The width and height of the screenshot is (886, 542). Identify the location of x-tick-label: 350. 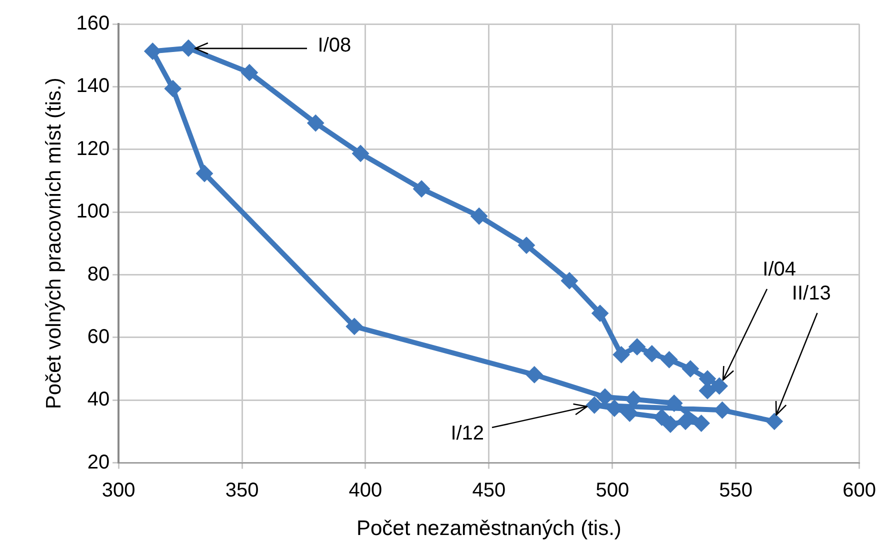
(242, 490).